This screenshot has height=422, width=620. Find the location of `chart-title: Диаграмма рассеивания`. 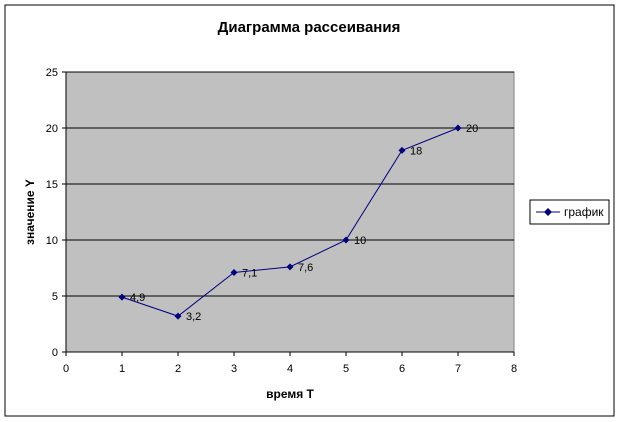

chart-title: Диаграмма рассеивания is located at coordinates (309, 27).